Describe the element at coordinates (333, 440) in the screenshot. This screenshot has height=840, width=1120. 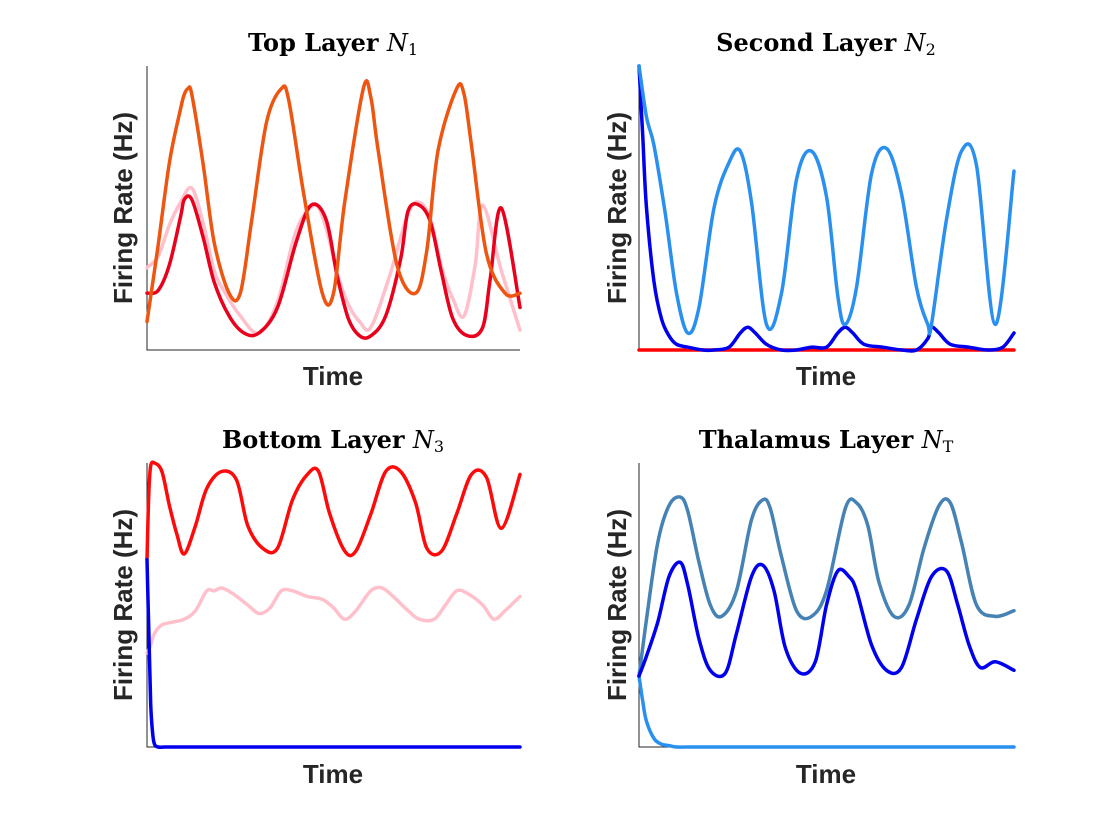
I see `chart-title: Bottom Layer N3` at that location.